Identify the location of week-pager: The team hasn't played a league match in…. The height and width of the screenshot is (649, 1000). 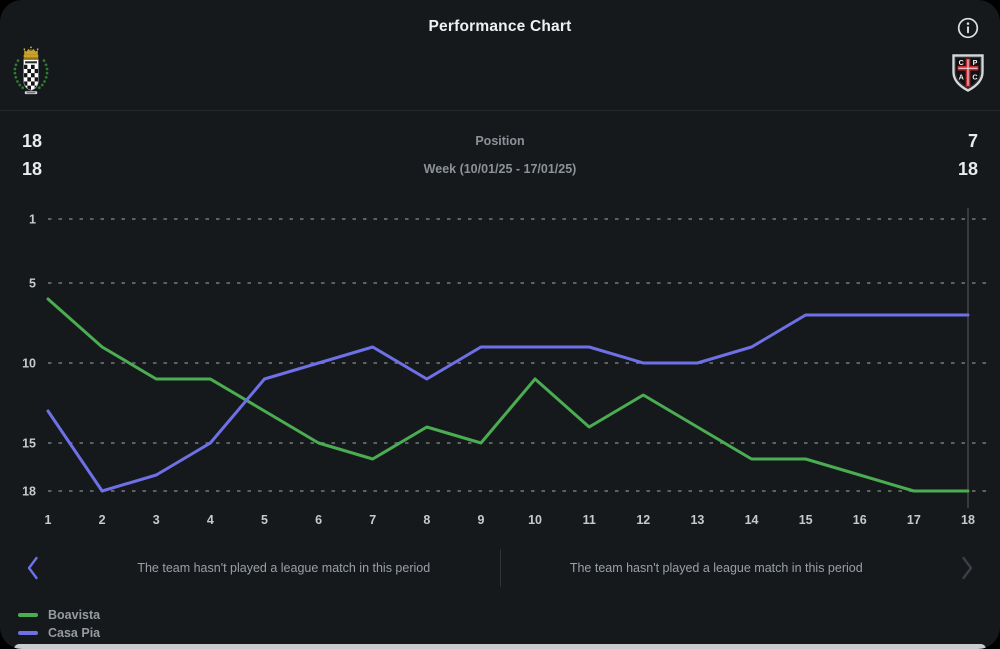
(500, 568).